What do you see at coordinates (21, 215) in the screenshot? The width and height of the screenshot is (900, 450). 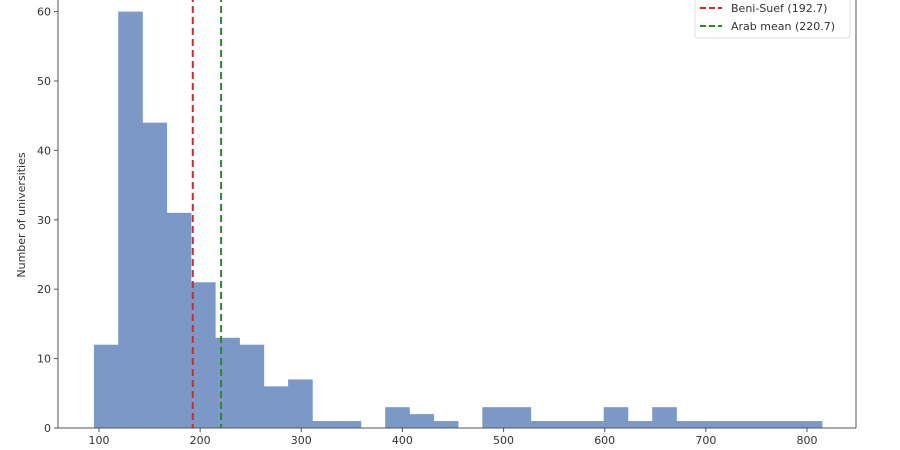 I see `y-axis-label: Number of universities` at bounding box center [21, 215].